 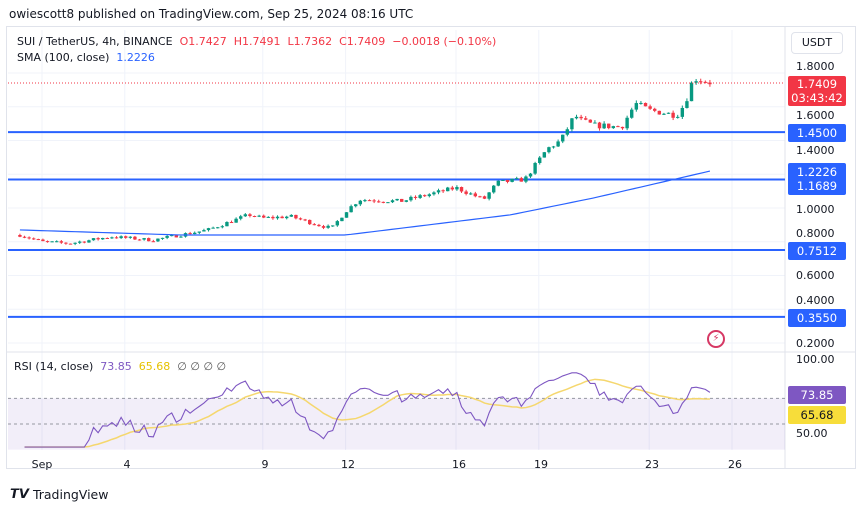 What do you see at coordinates (203, 41) in the screenshot?
I see `ohlc-open: O1.7427` at bounding box center [203, 41].